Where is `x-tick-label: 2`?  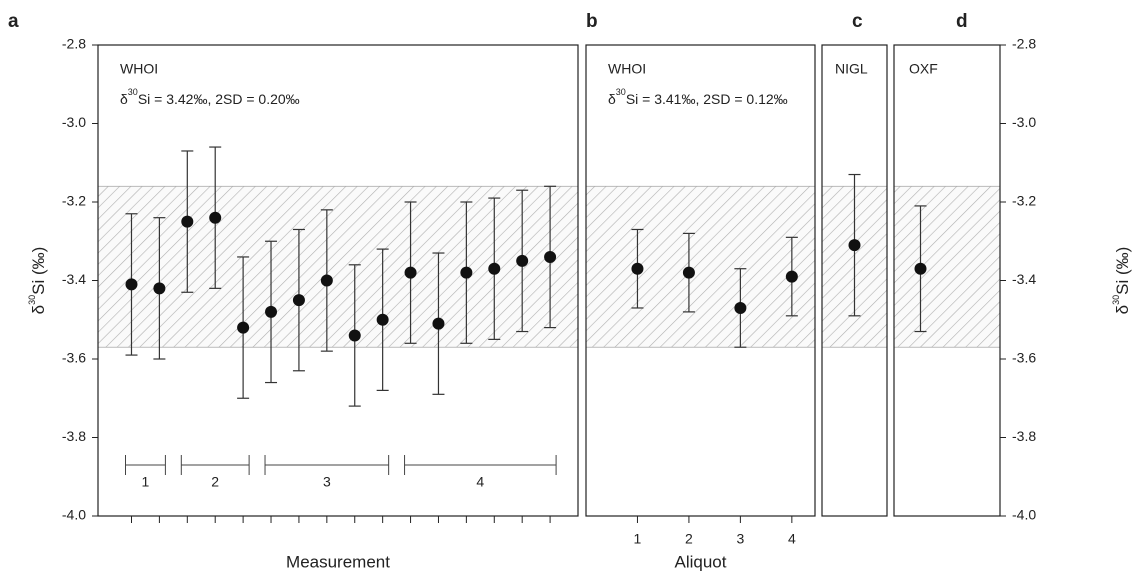 x-tick-label: 2 is located at coordinates (689, 539).